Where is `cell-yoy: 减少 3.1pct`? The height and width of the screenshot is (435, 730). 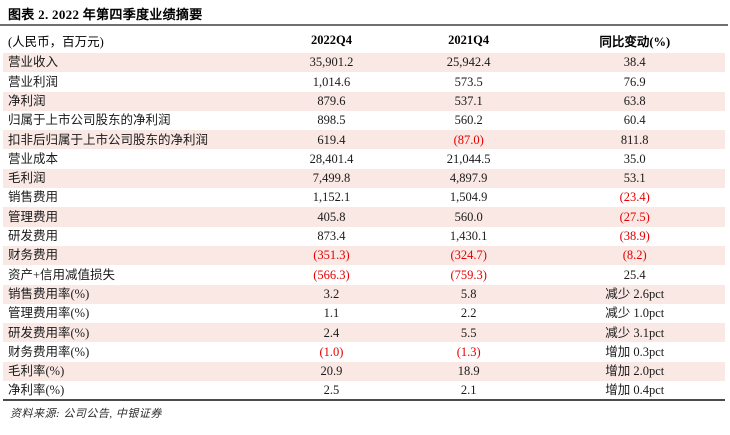
cell-yoy: 减少 3.1pct is located at coordinates (635, 332).